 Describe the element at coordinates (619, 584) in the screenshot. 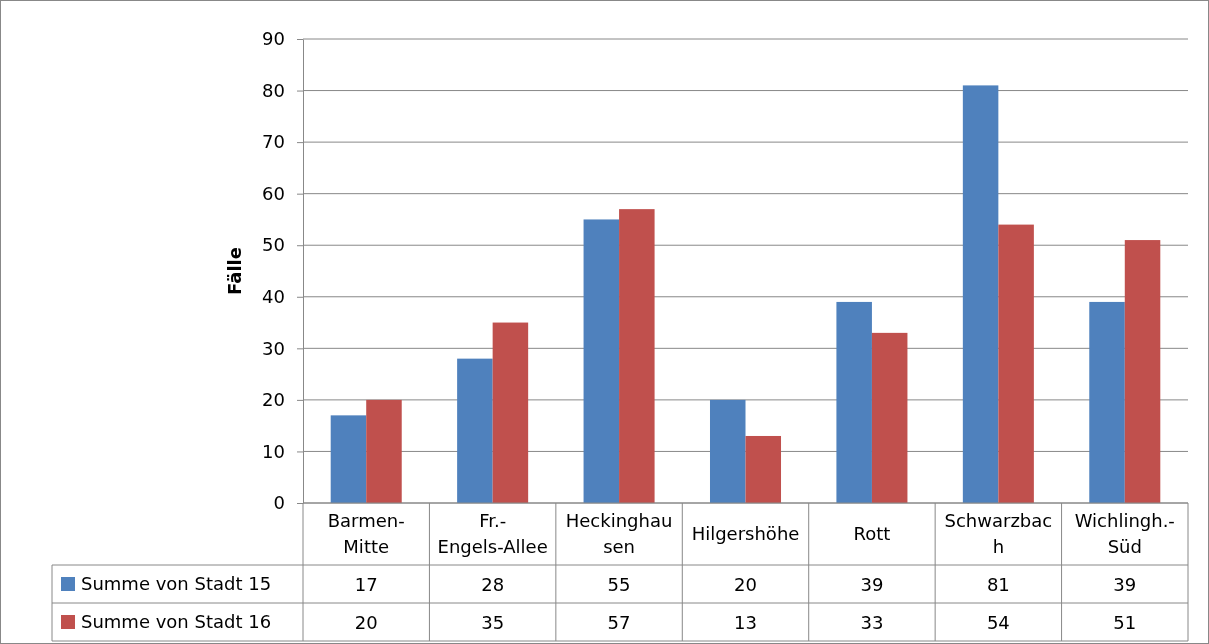

I see `data-label: 55` at that location.